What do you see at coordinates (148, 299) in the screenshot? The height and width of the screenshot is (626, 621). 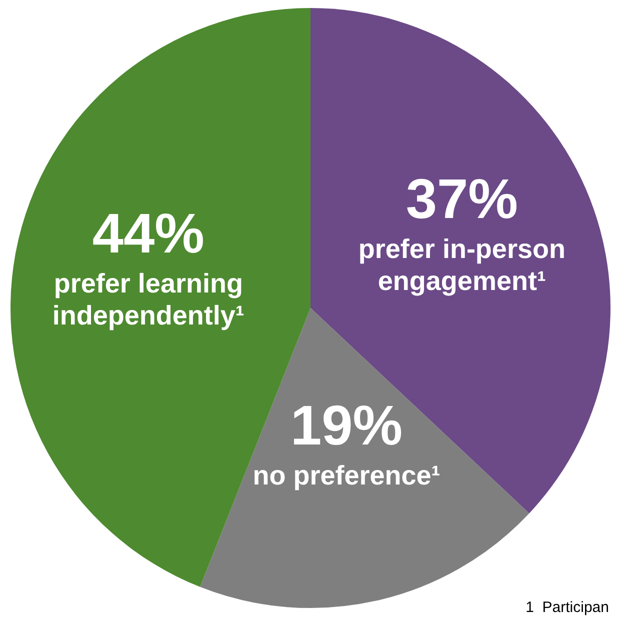 I see `slice-label: prefer learning independently¹` at bounding box center [148, 299].